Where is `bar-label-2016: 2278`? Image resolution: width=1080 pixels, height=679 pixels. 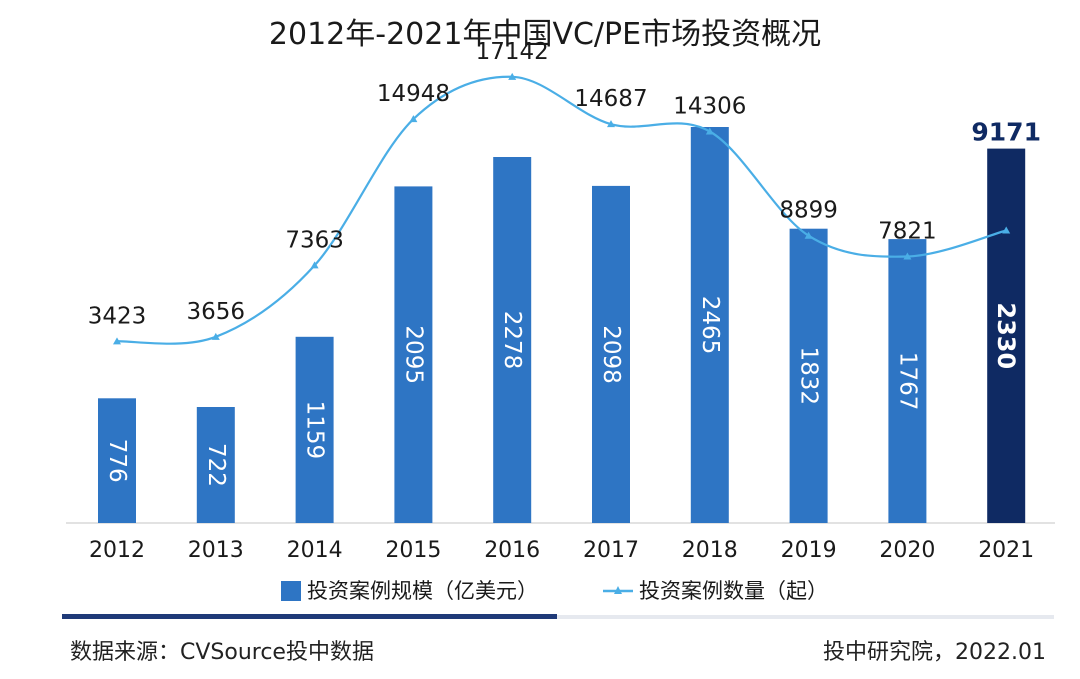
bar-label-2016: 2278 is located at coordinates (512, 340).